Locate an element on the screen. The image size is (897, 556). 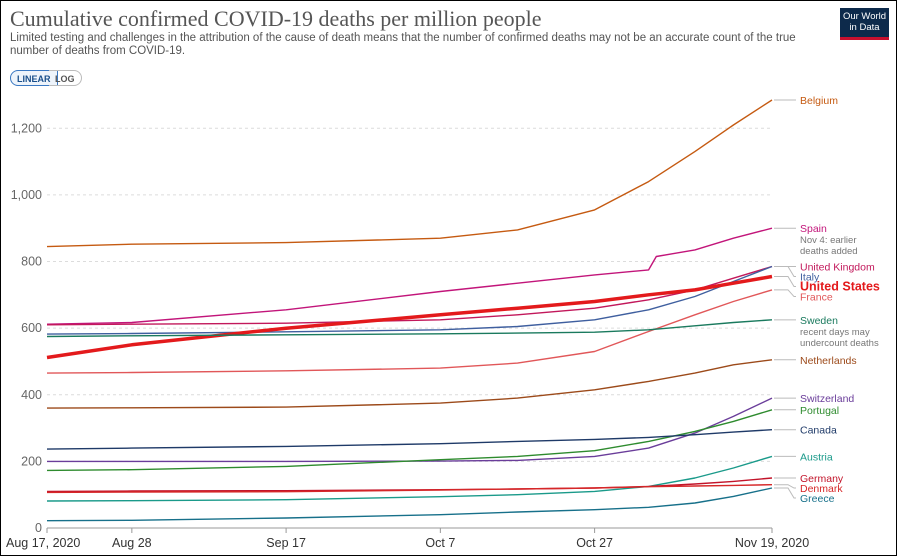
y-tick-label: 1,200 is located at coordinates (26, 128).